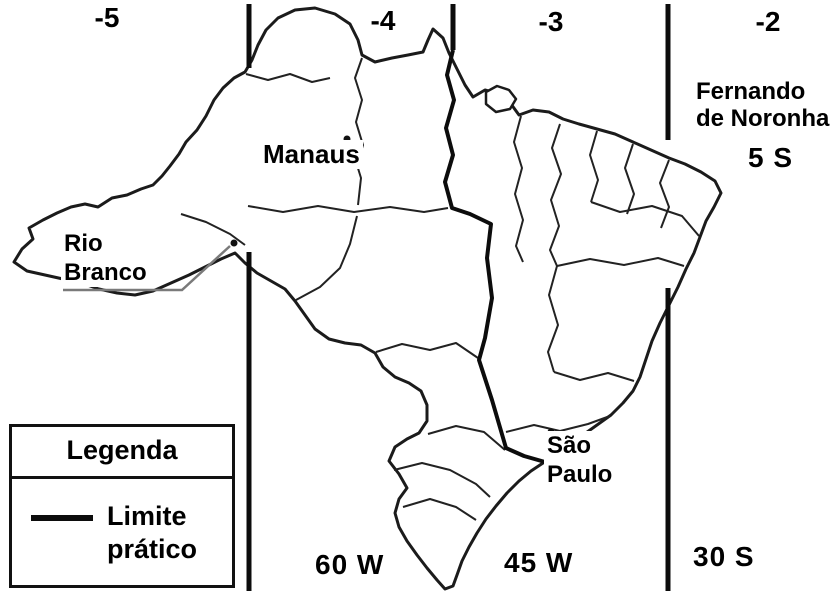  I want to click on longitude-label-60w: 60 W, so click(350, 564).